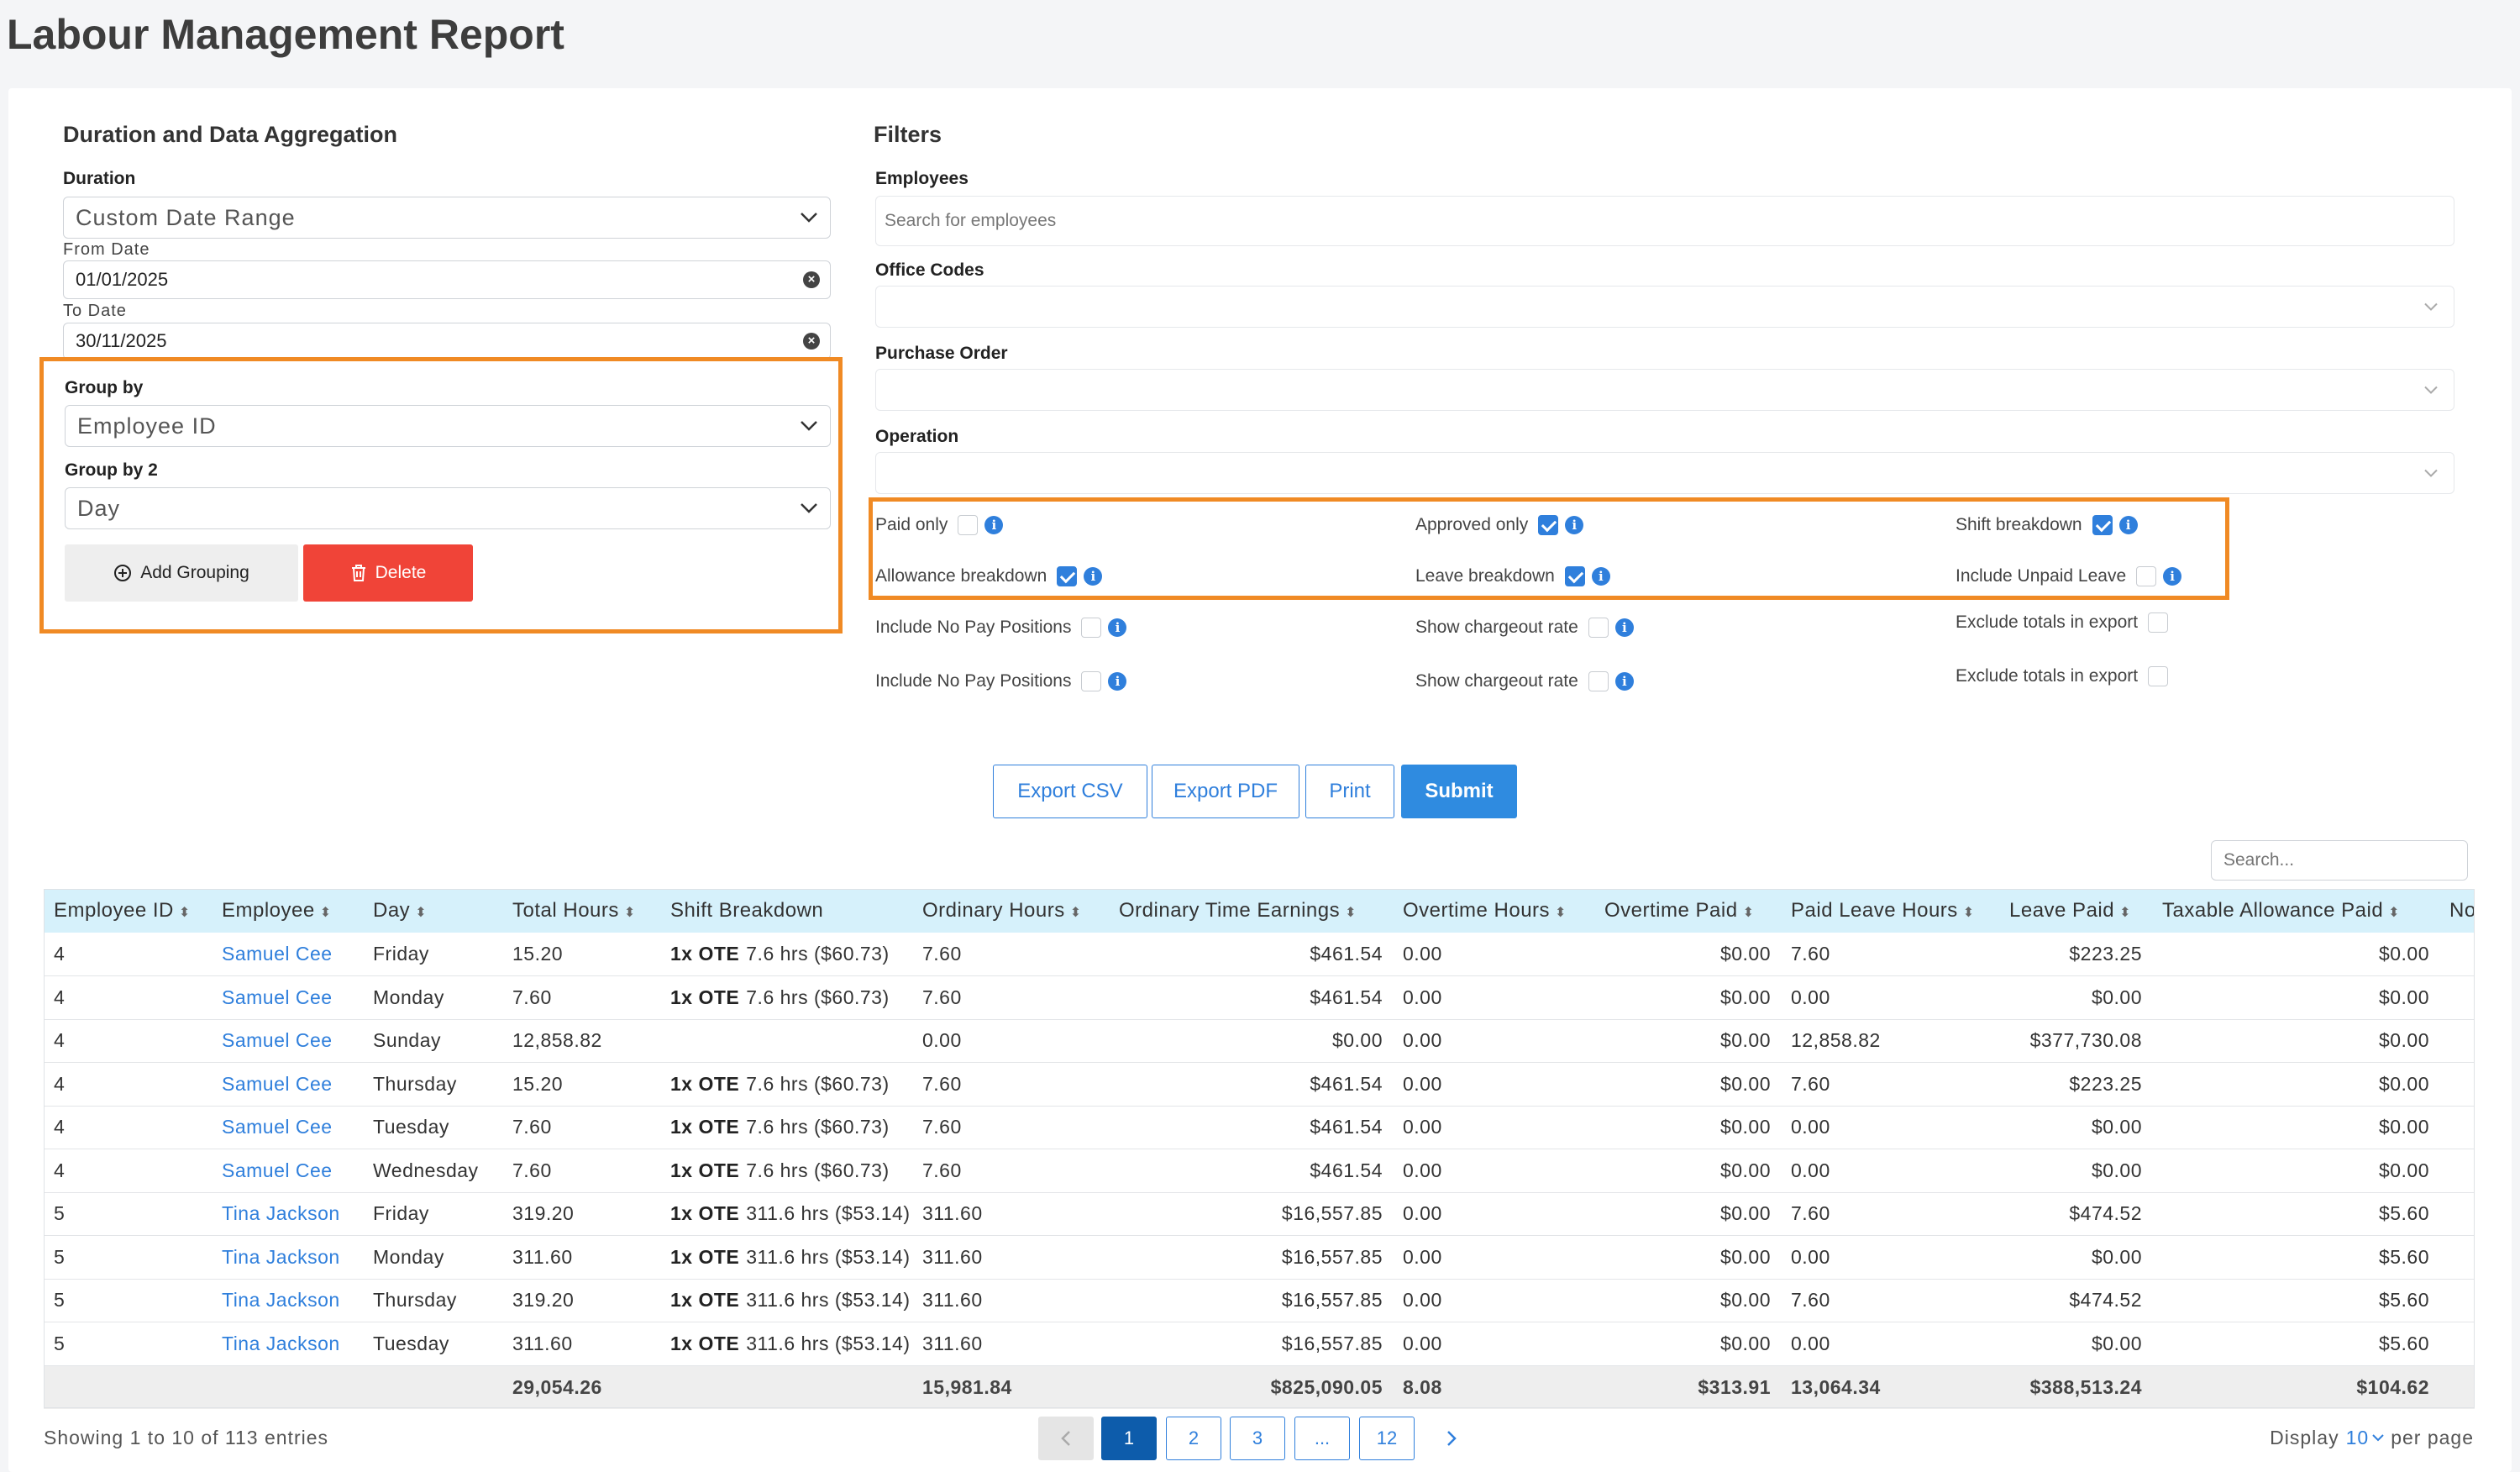  Describe the element at coordinates (287, 911) in the screenshot. I see `column-header-employee: Employee ⬍` at that location.